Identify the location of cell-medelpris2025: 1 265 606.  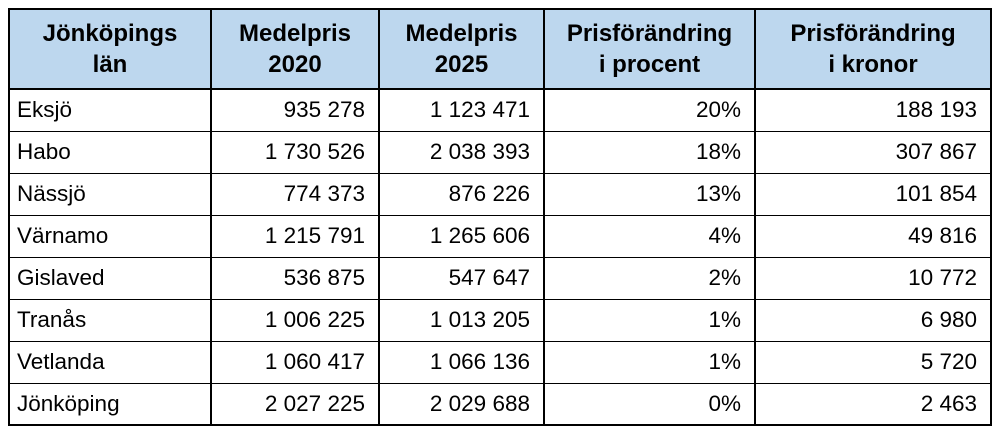
(461, 236).